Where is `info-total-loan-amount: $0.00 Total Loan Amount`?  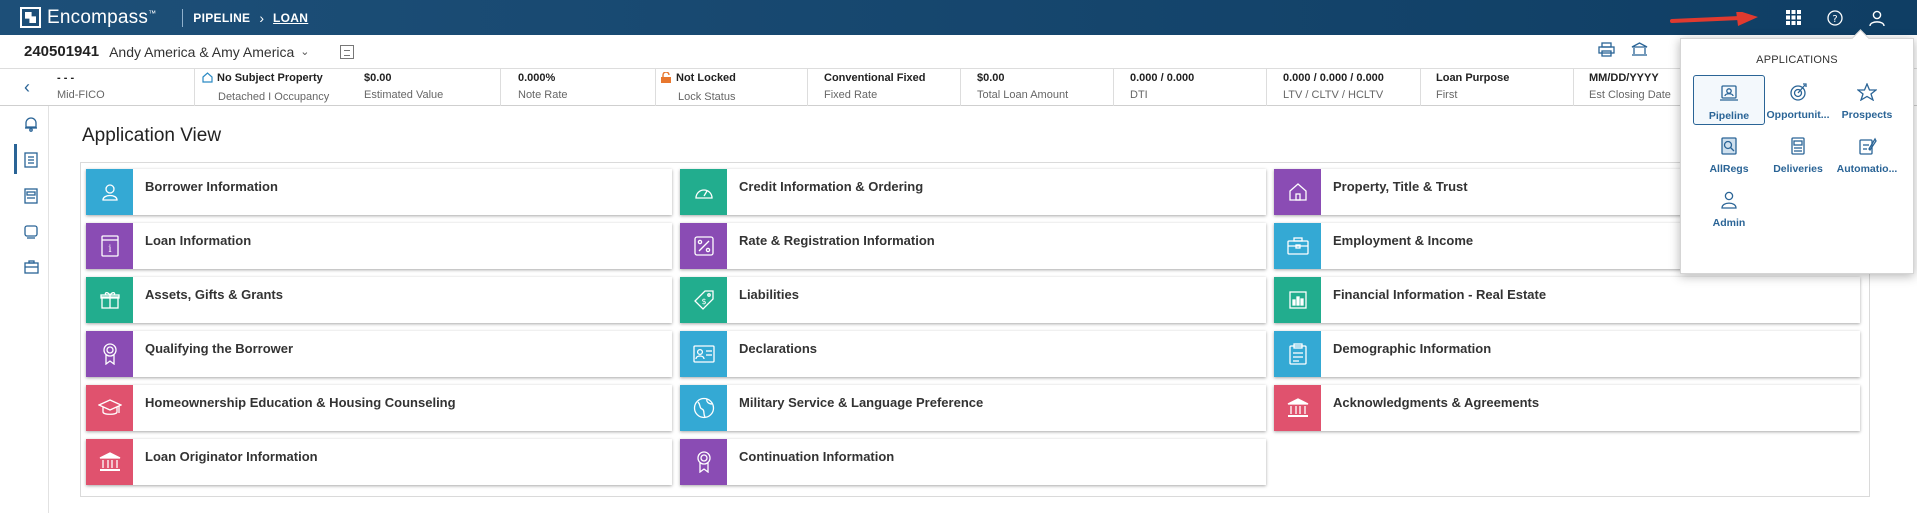 info-total-loan-amount: $0.00 Total Loan Amount is located at coordinates (1023, 86).